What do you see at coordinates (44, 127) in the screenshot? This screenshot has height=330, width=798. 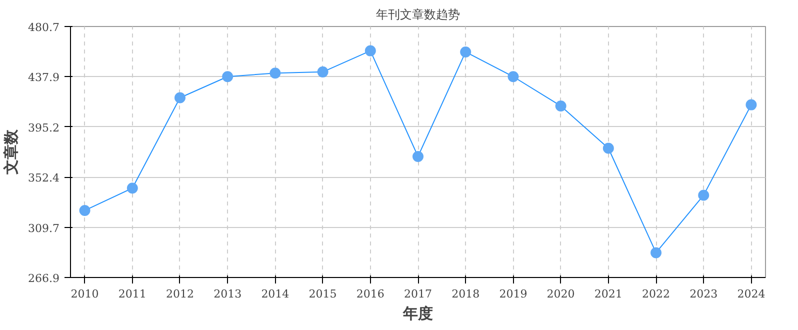 I see `y-tick-label: 395.2` at bounding box center [44, 127].